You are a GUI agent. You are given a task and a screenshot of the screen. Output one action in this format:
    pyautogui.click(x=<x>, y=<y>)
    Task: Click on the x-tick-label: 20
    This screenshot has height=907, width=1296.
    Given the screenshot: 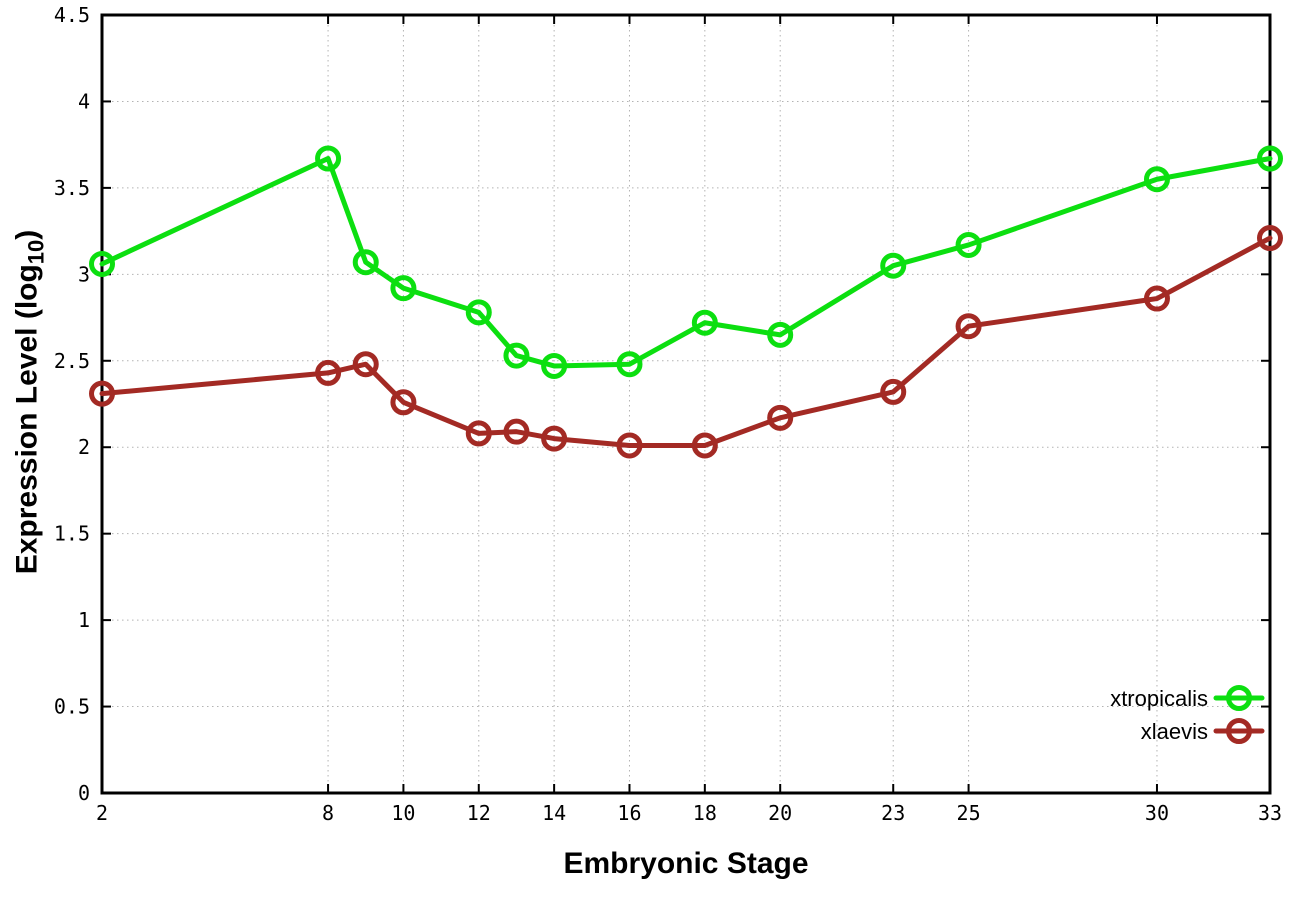 What is the action you would take?
    pyautogui.click(x=780, y=813)
    